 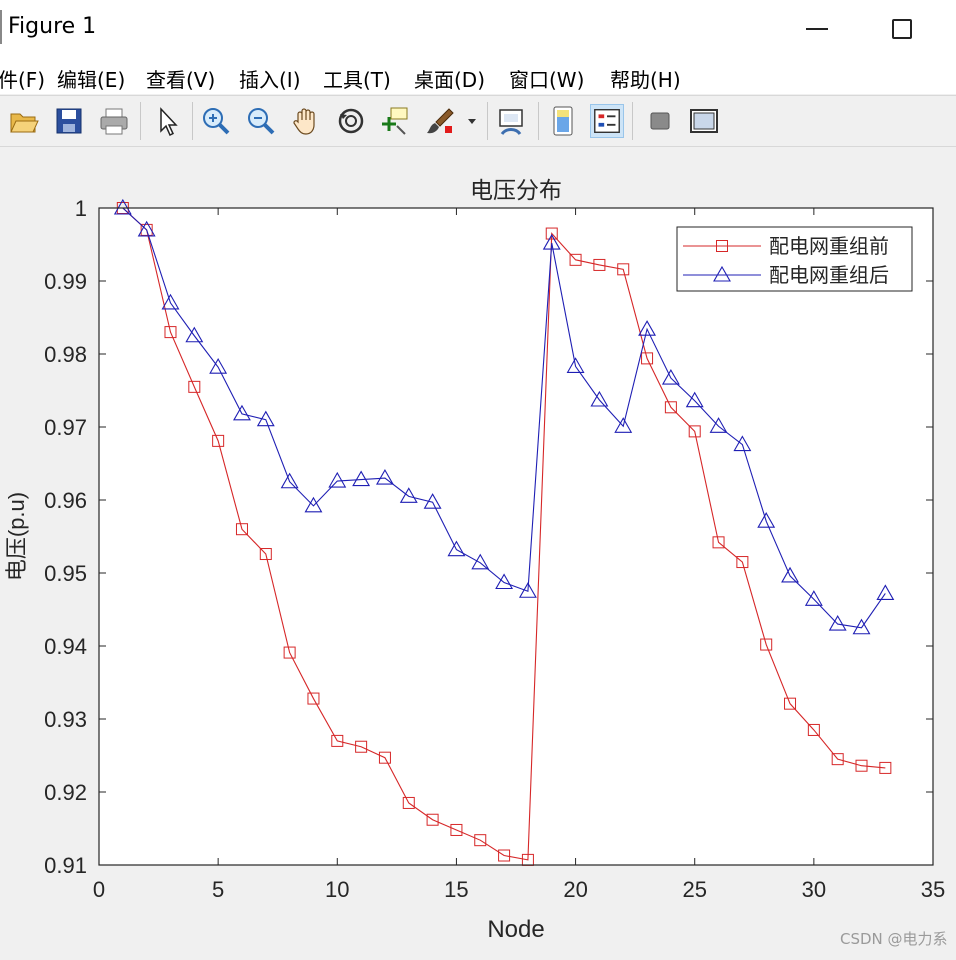 What do you see at coordinates (1, 27) in the screenshot?
I see `titlebar-edge` at bounding box center [1, 27].